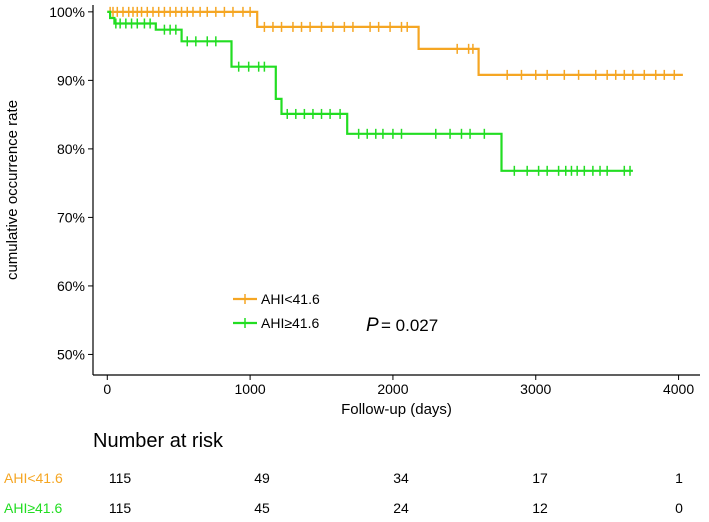 The image size is (709, 522). What do you see at coordinates (262, 508) in the screenshot?
I see `risk-value: 45` at bounding box center [262, 508].